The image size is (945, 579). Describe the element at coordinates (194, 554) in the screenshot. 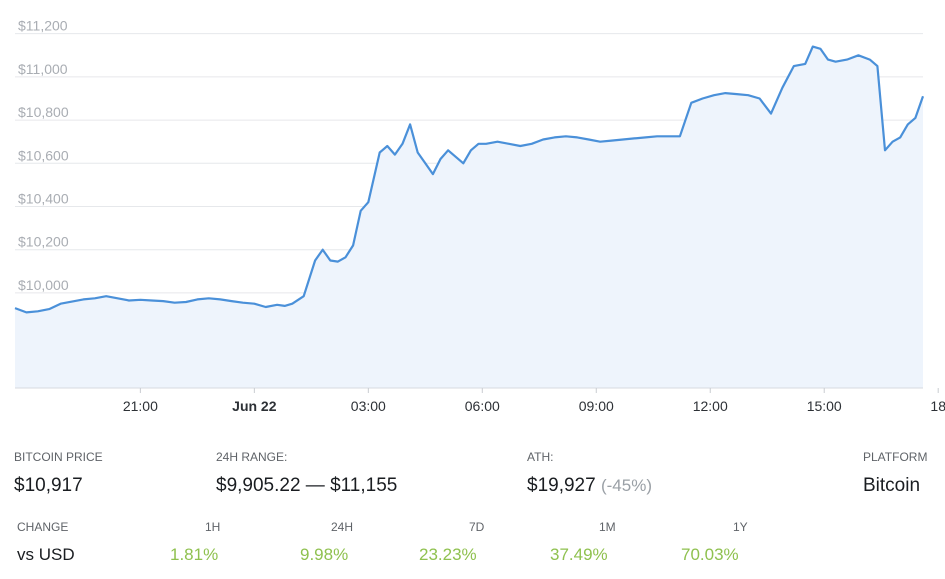

I see `change-period-1h-value: 1.81%` at that location.